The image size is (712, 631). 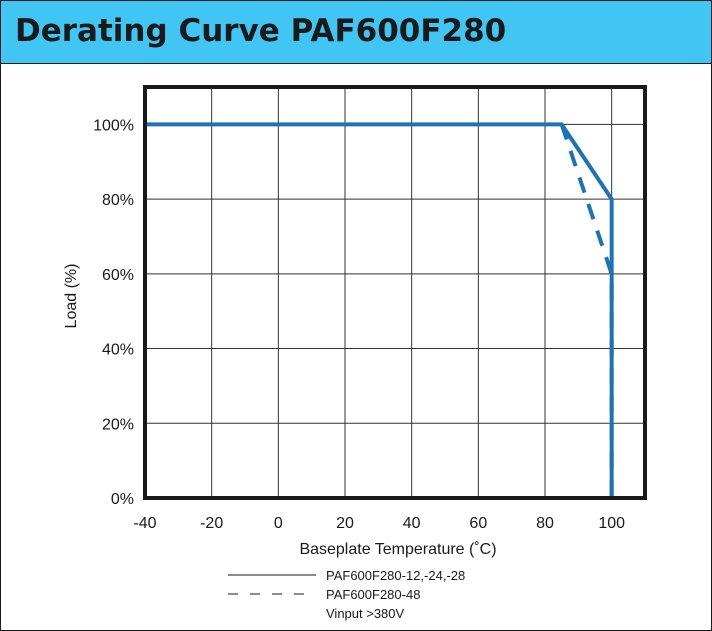 What do you see at coordinates (478, 523) in the screenshot?
I see `x-tick-label: 60` at bounding box center [478, 523].